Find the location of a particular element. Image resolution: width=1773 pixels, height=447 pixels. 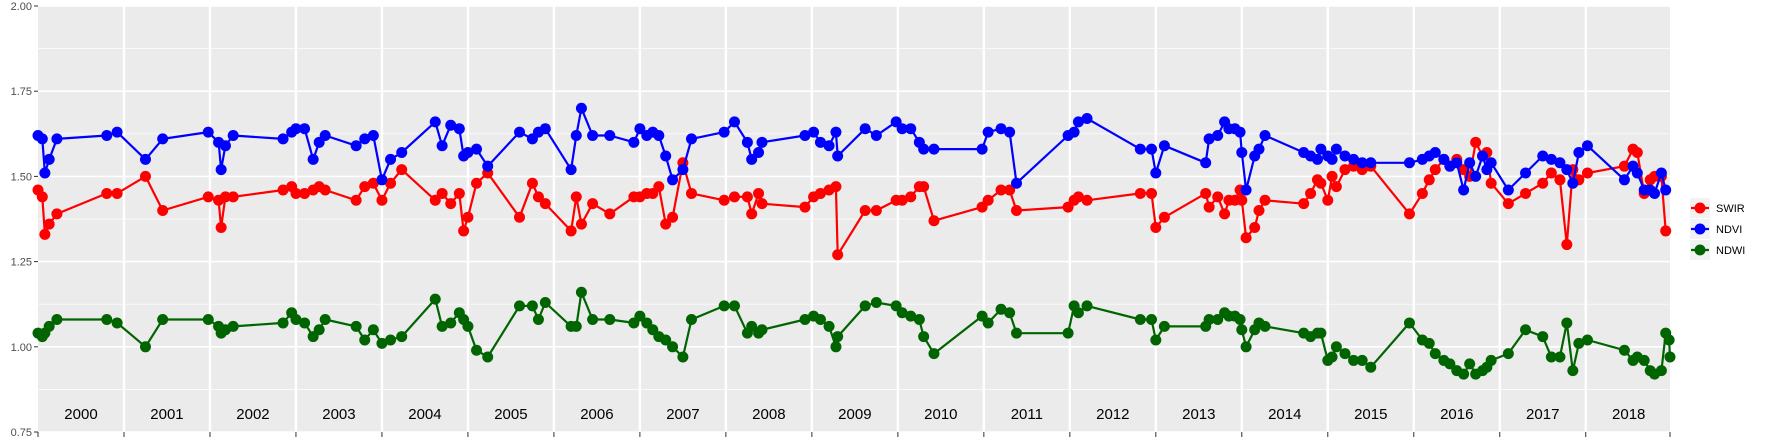

year-label: 2009 is located at coordinates (854, 414).